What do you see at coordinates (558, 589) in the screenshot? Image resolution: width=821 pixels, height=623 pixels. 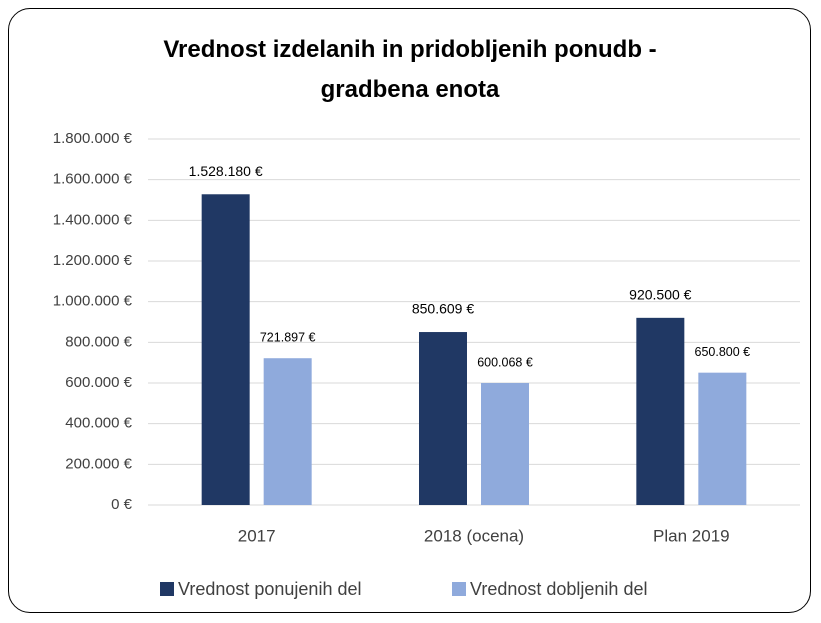 I see `legend-label: Vrednost dobljenih del` at bounding box center [558, 589].